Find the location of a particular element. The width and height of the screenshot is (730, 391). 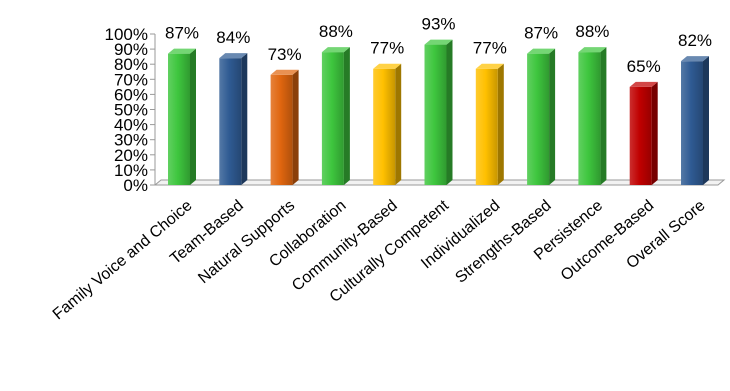

y-tick-label: 10% is located at coordinates (131, 170).